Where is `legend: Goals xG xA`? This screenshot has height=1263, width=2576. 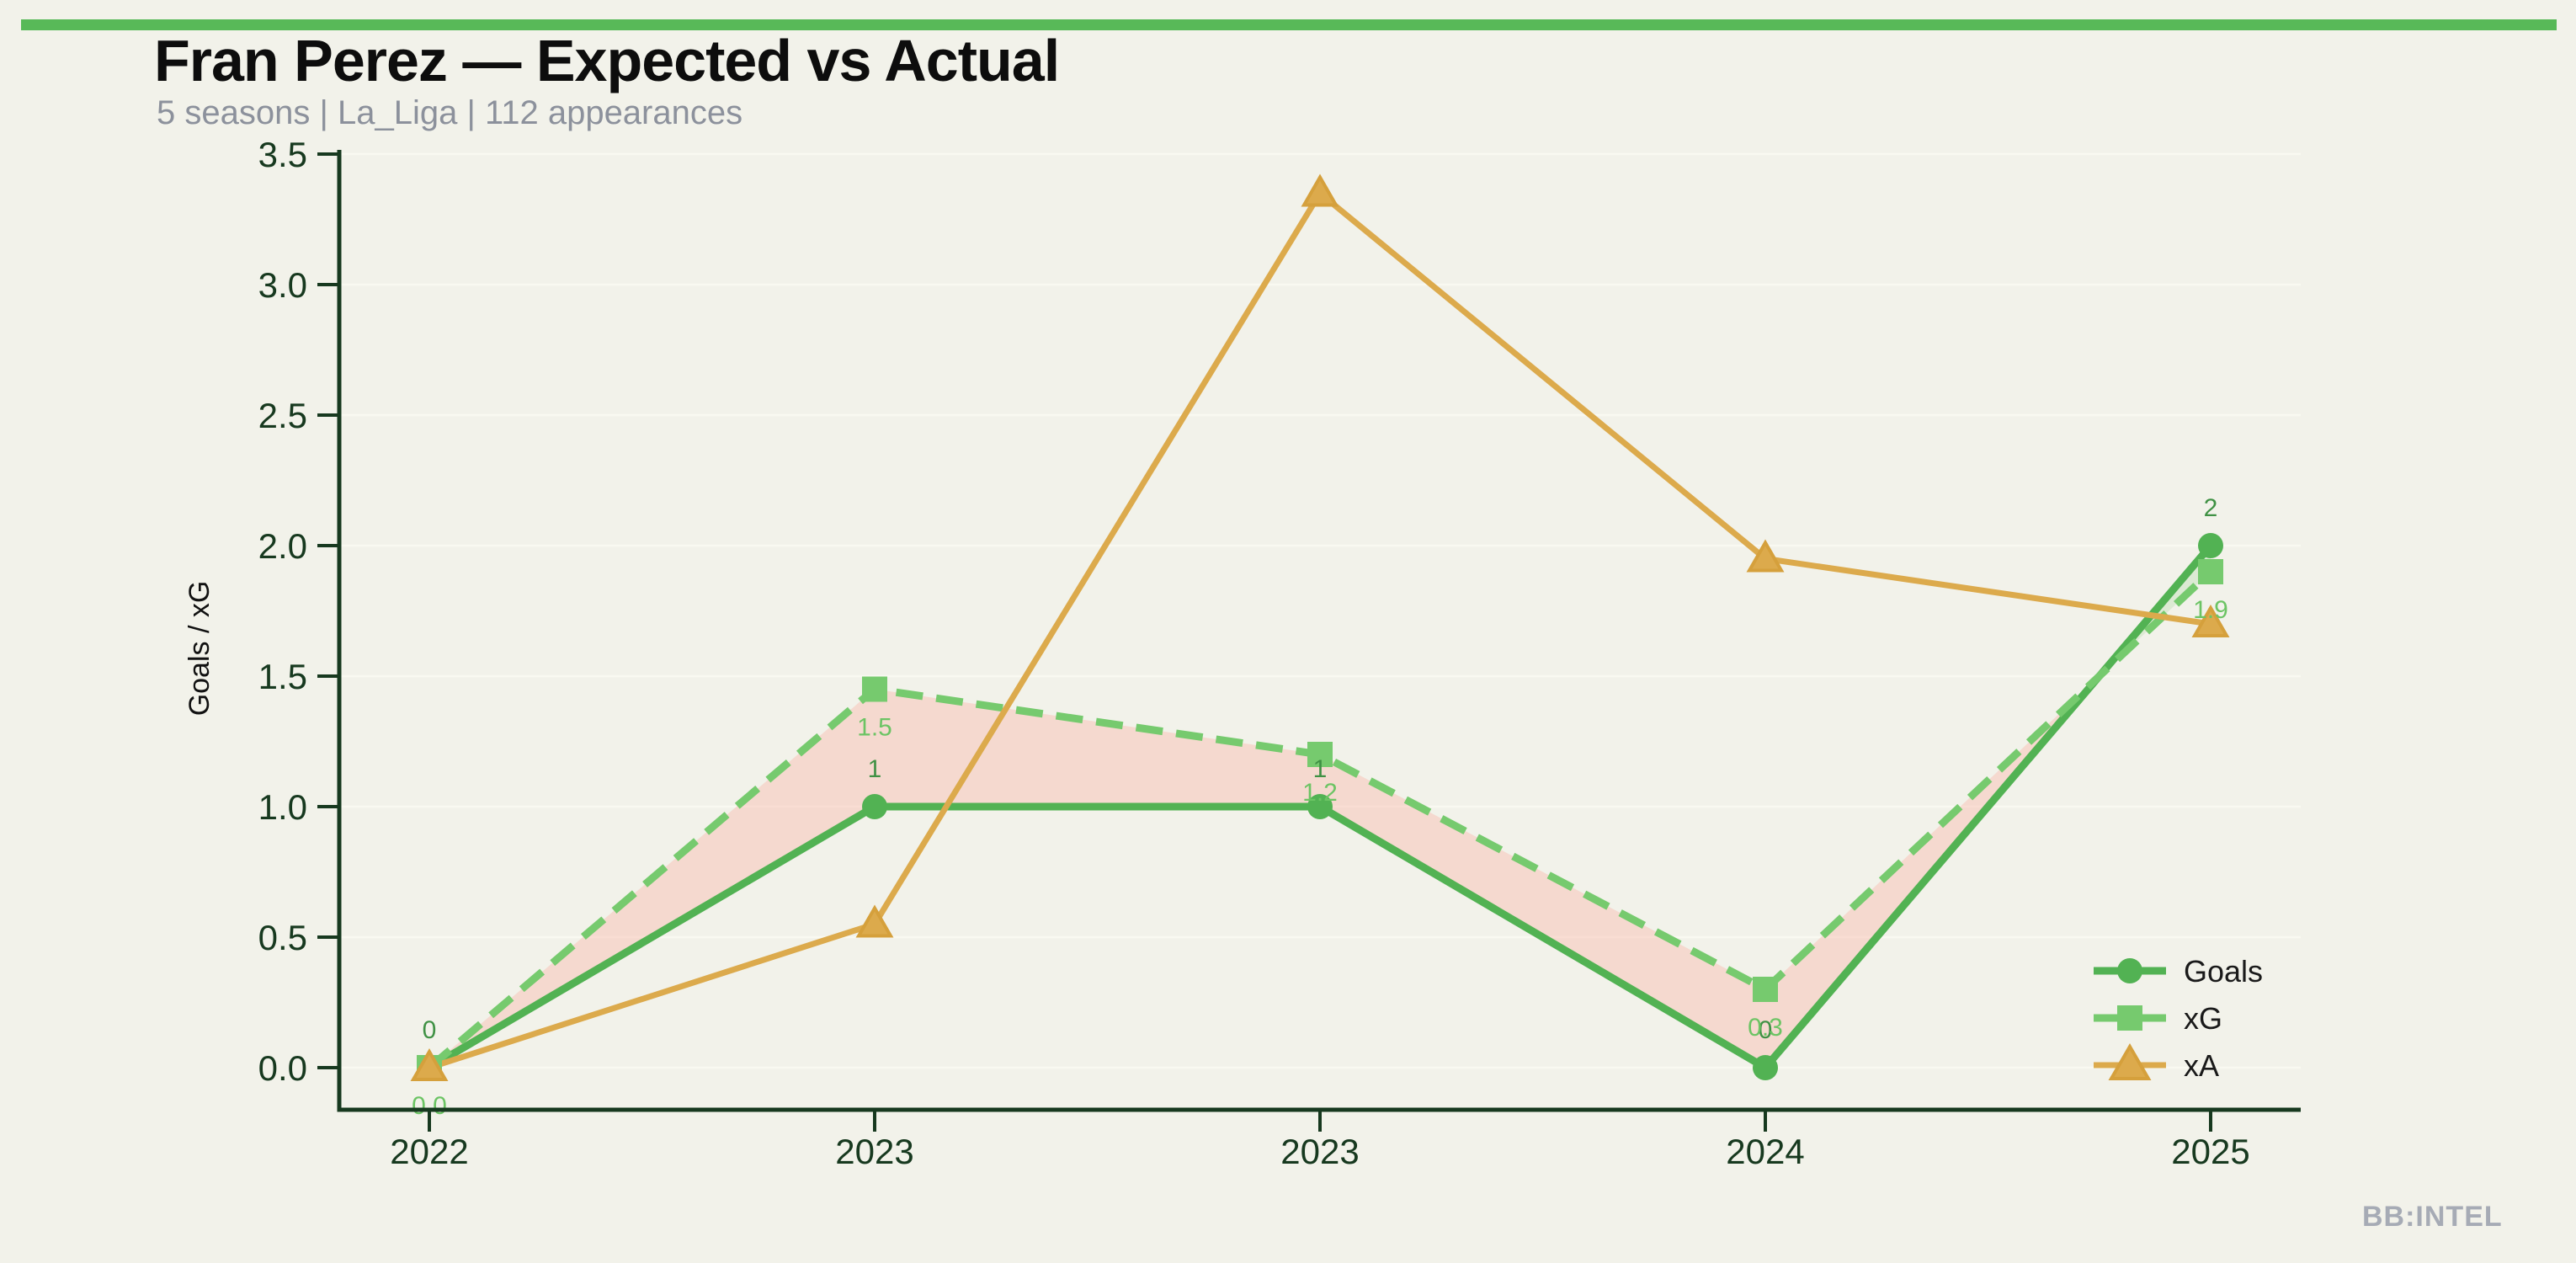 legend: Goals xG xA is located at coordinates (2178, 1018).